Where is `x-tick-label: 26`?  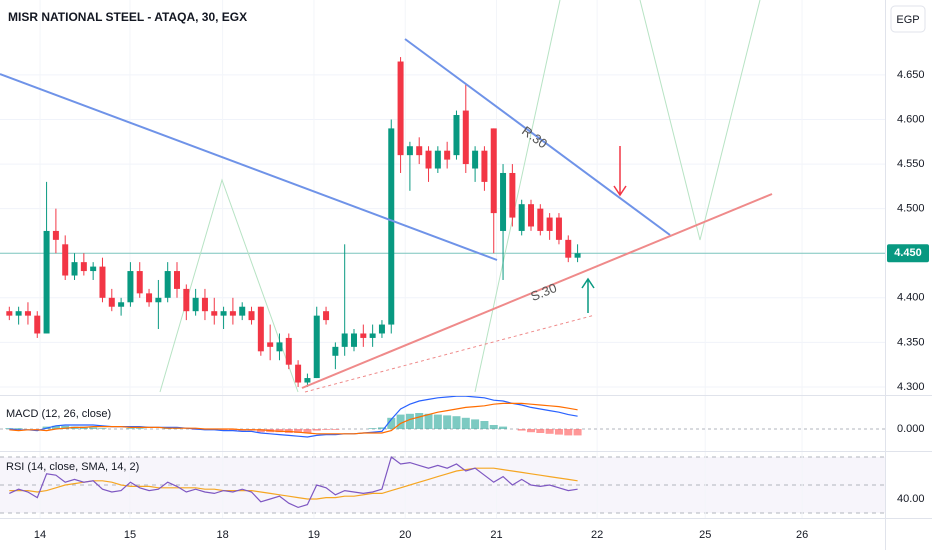
x-tick-label: 26 is located at coordinates (802, 535).